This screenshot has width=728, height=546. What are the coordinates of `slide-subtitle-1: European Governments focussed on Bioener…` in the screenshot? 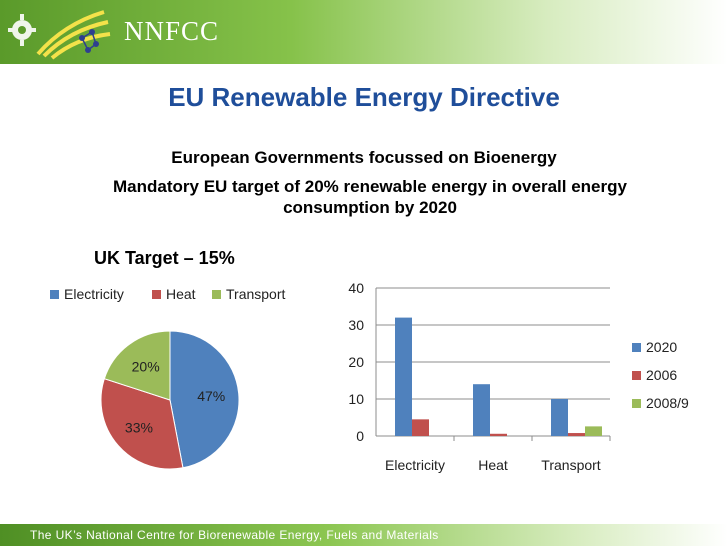 It's located at (364, 157).